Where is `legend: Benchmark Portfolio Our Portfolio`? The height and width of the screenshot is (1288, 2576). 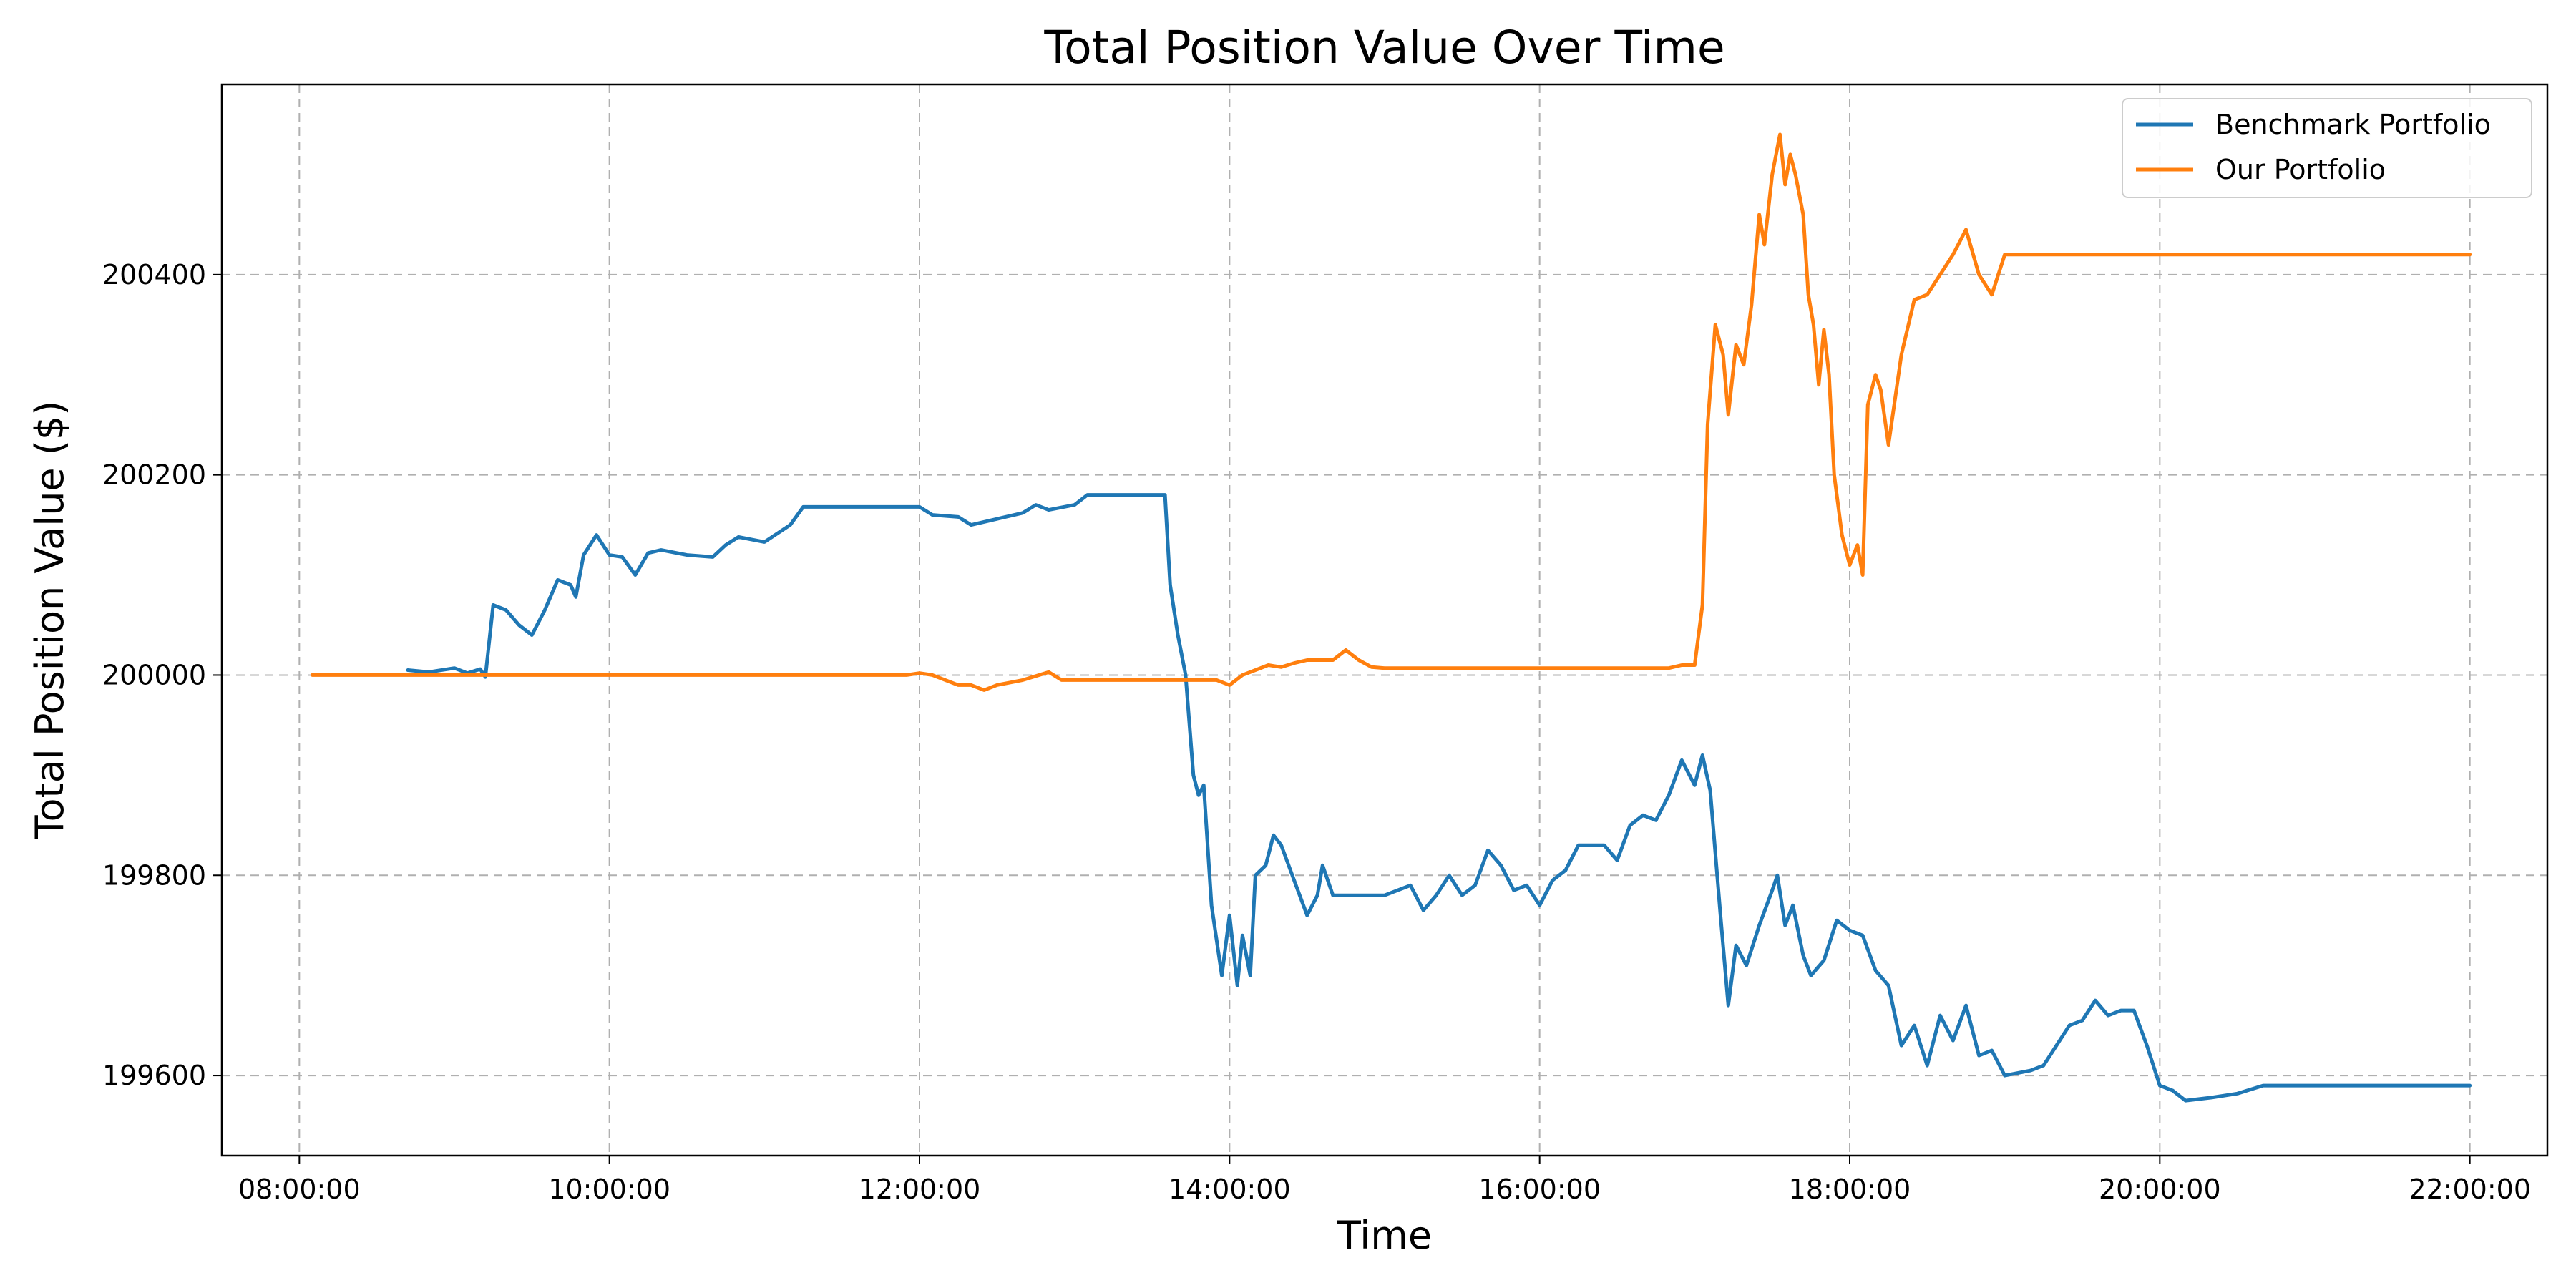
legend: Benchmark Portfolio Our Portfolio is located at coordinates (2327, 148).